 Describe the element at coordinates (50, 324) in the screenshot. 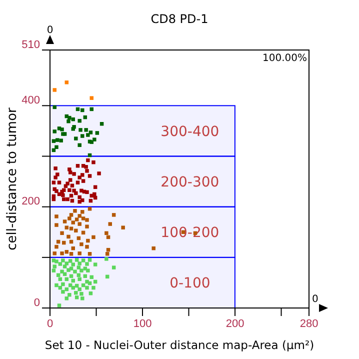

I see `x-tick-label: 0` at that location.